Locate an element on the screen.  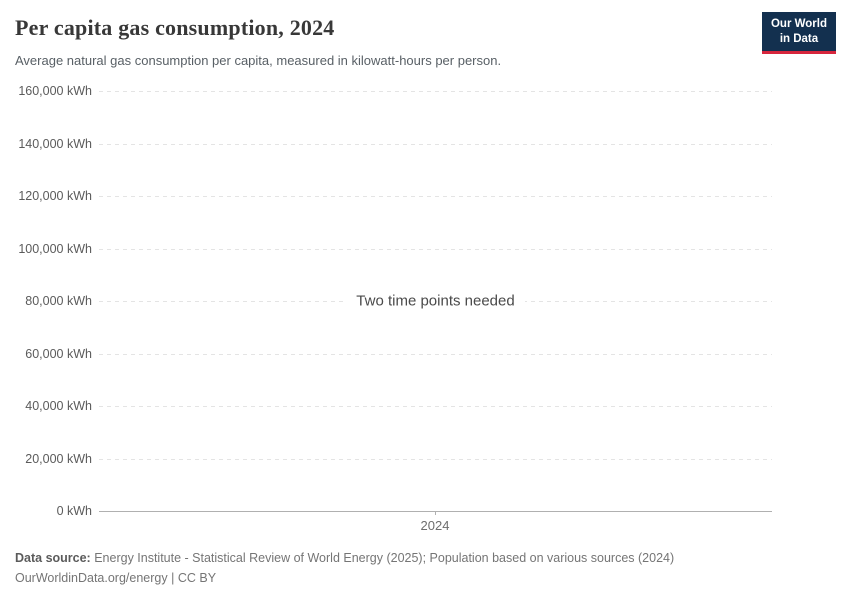
y-axis-tick-label: 0 kWh is located at coordinates (74, 511).